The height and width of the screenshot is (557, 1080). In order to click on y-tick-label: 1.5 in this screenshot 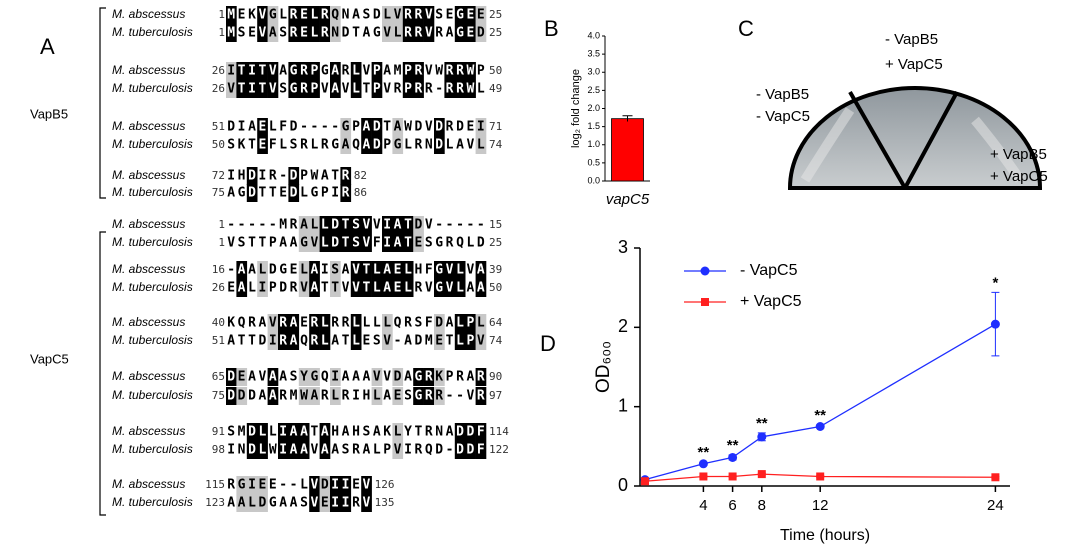, I will do `click(593, 126)`.